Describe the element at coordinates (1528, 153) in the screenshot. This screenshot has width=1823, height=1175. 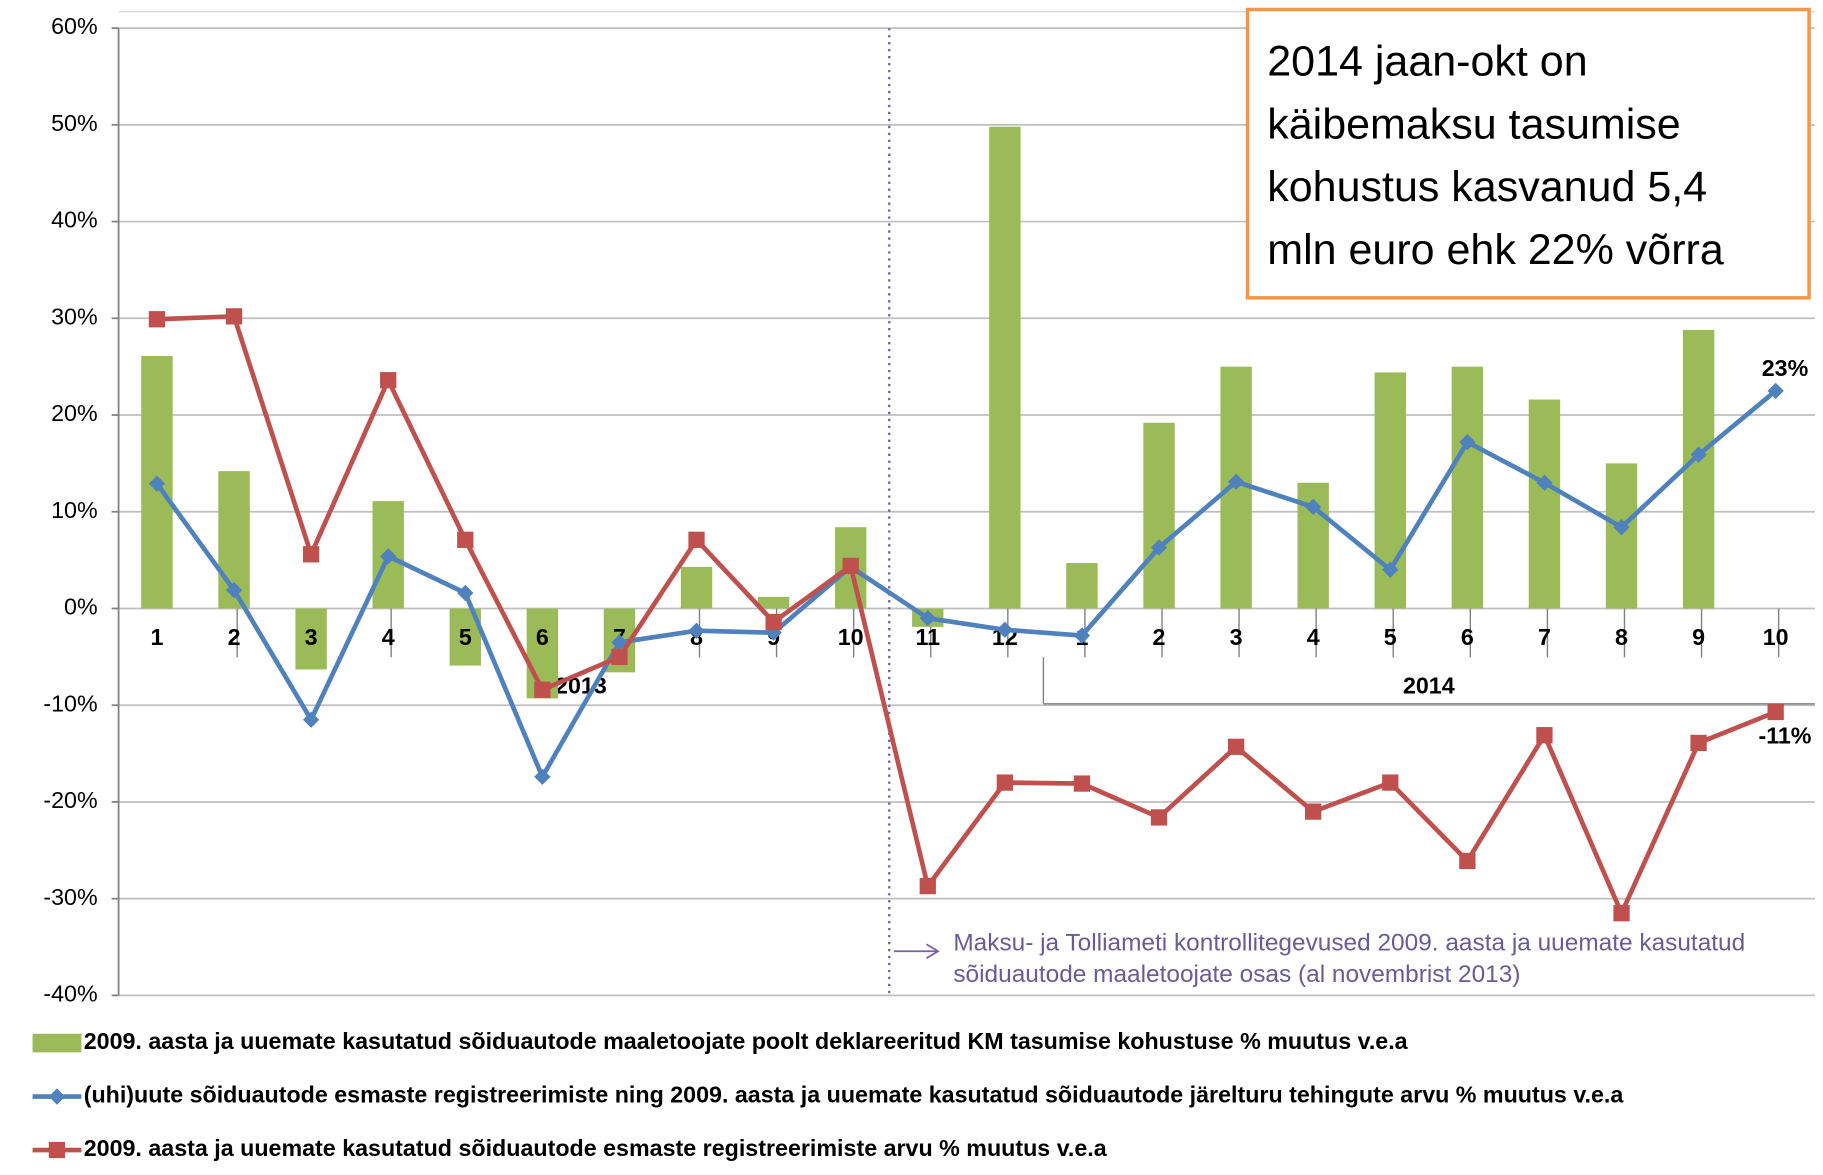
I see `textbox-frame` at that location.